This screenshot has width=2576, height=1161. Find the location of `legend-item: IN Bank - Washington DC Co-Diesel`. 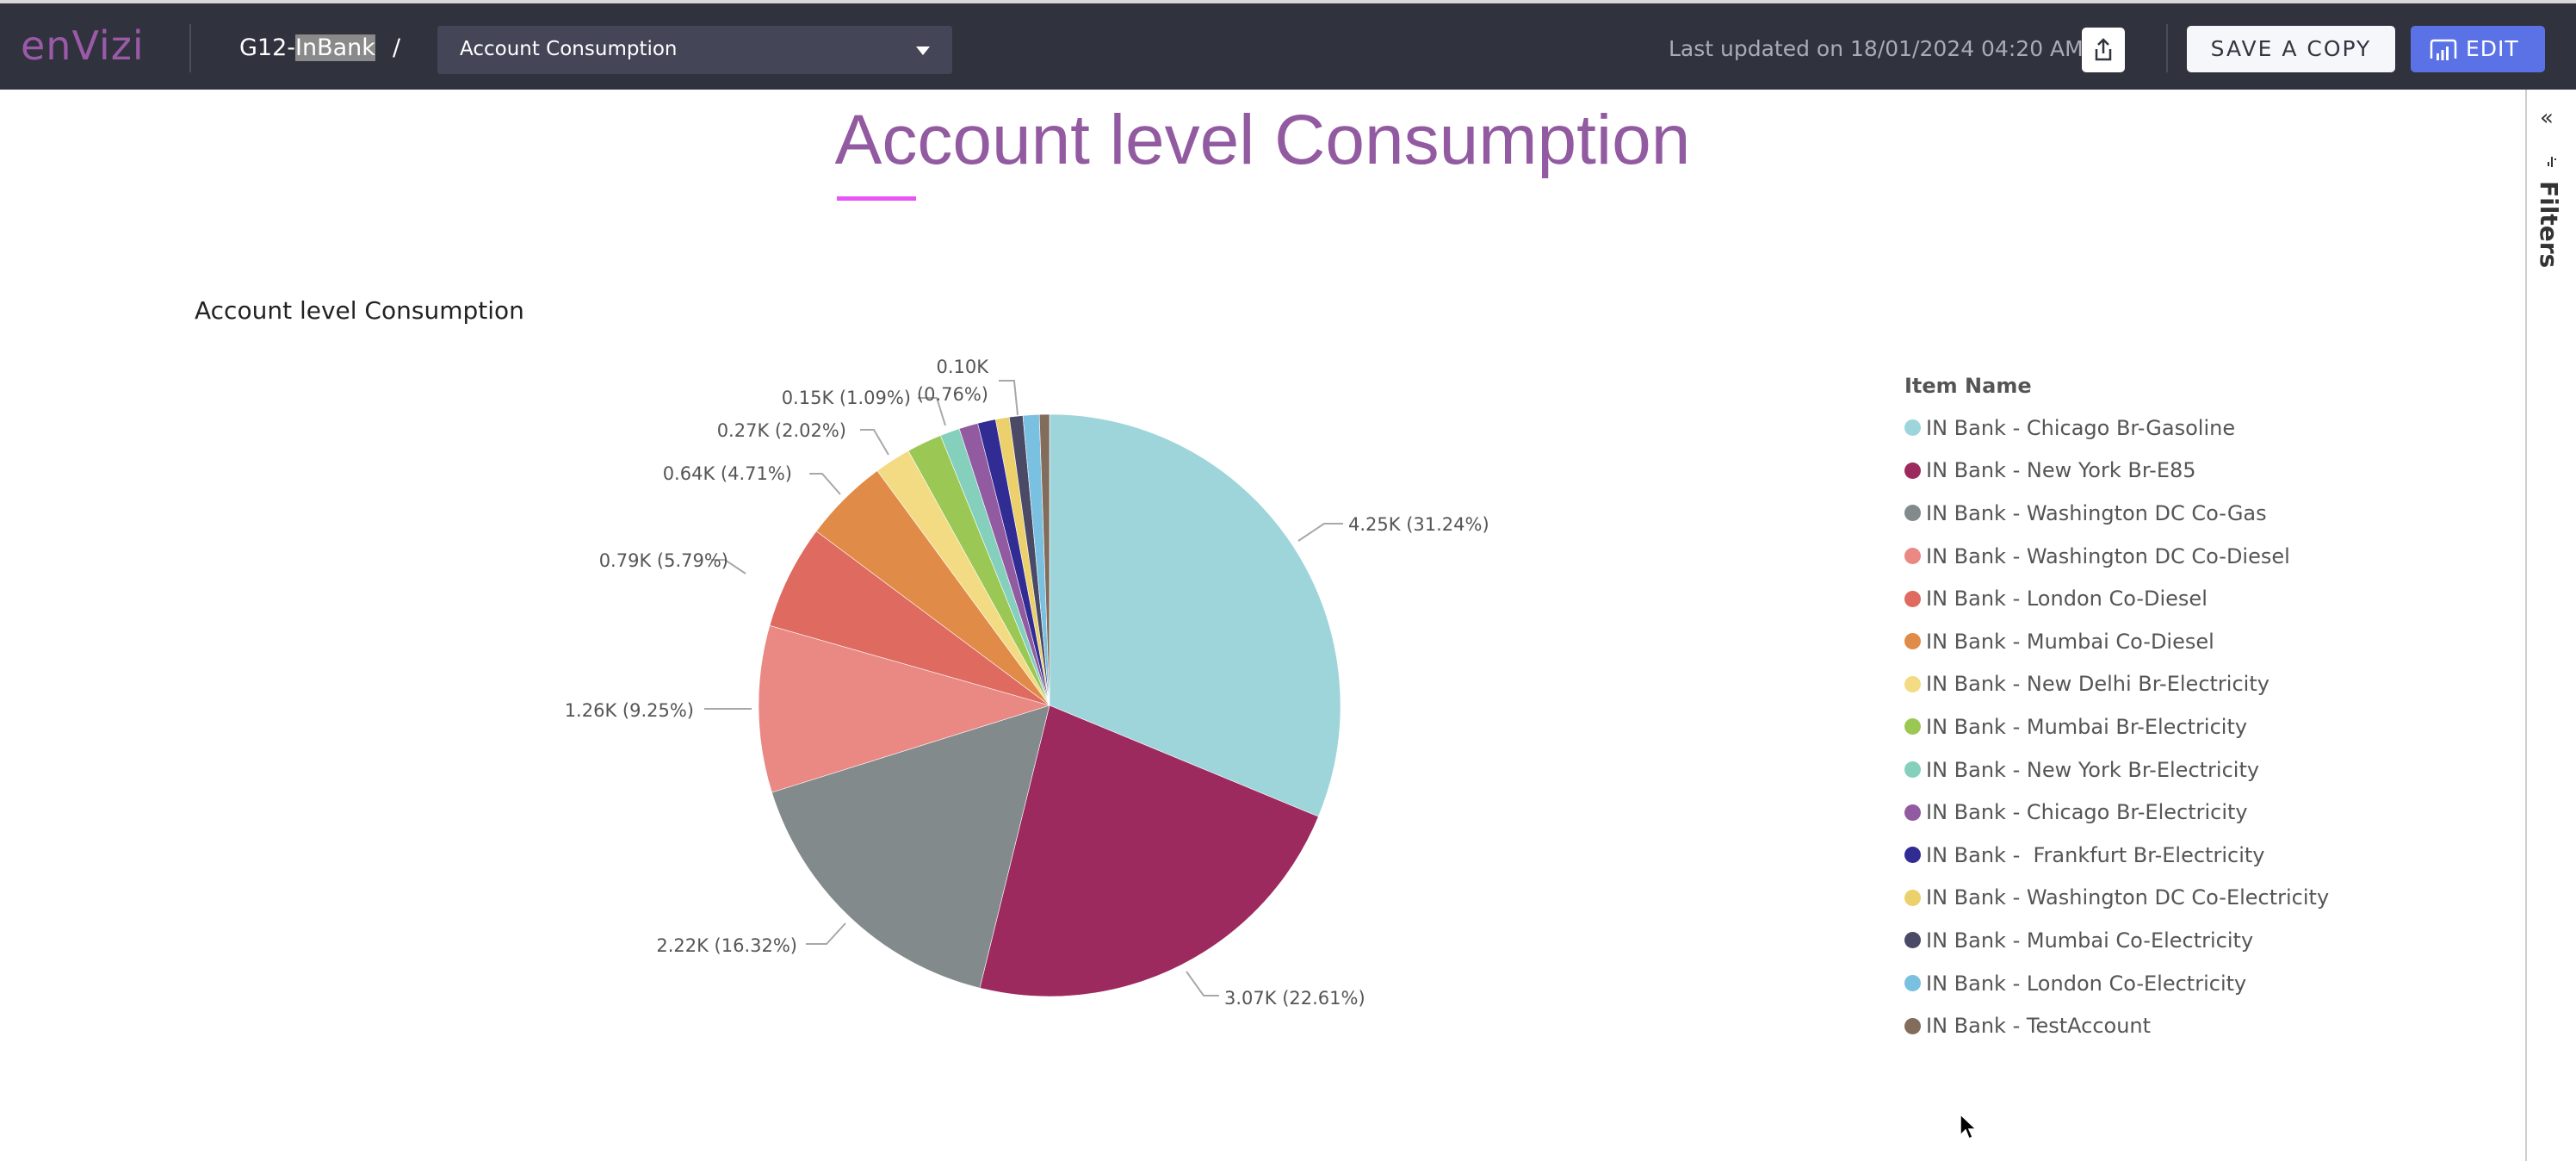

legend-item: IN Bank - Washington DC Co-Diesel is located at coordinates (2116, 556).